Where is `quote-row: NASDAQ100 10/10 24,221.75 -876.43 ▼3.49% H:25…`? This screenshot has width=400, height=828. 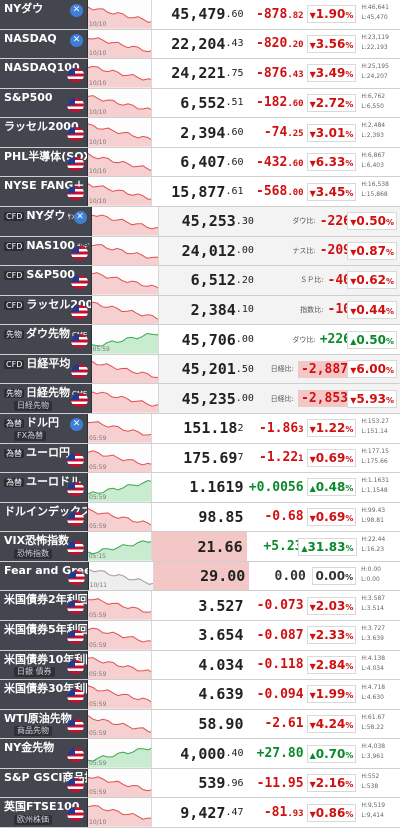
quote-row: NASDAQ100 10/10 24,221.75 -876.43 ▼3.49% H:25… is located at coordinates (200, 74).